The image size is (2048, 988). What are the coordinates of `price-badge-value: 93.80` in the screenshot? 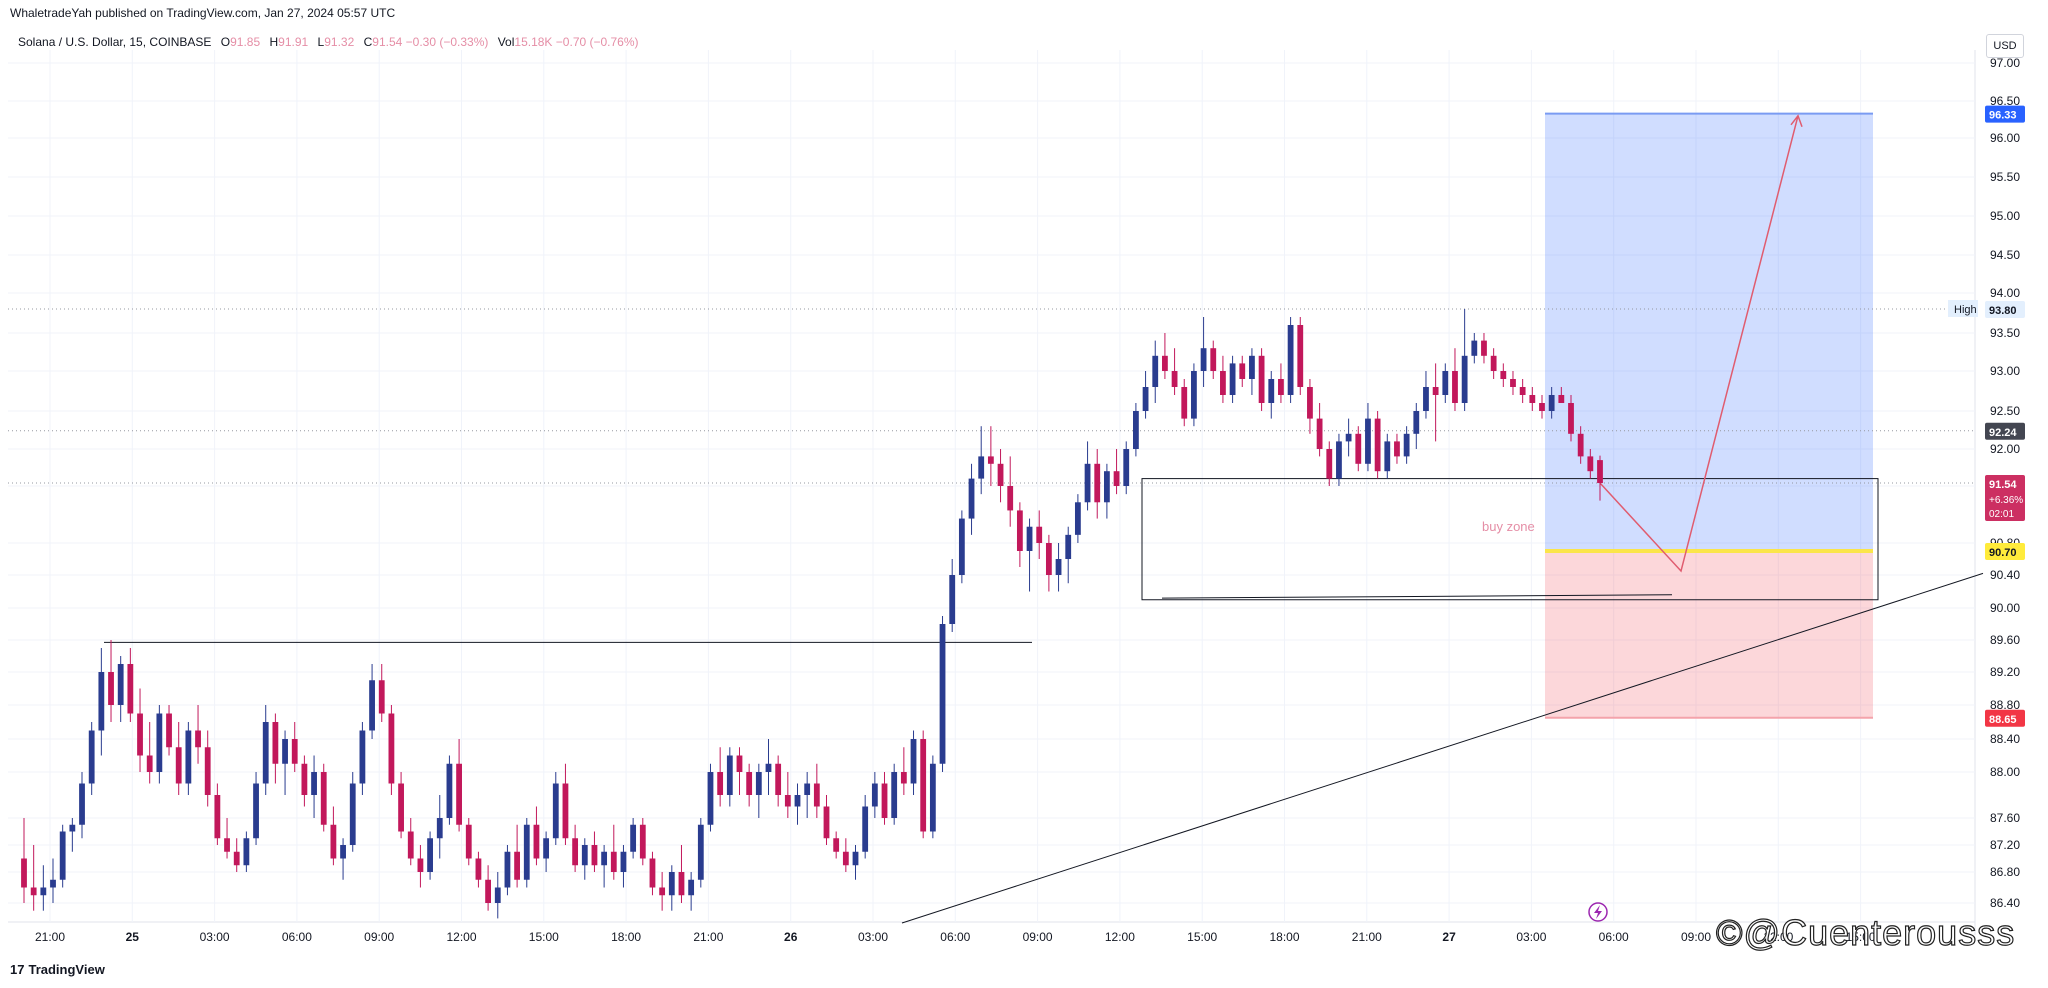 It's located at (2003, 311).